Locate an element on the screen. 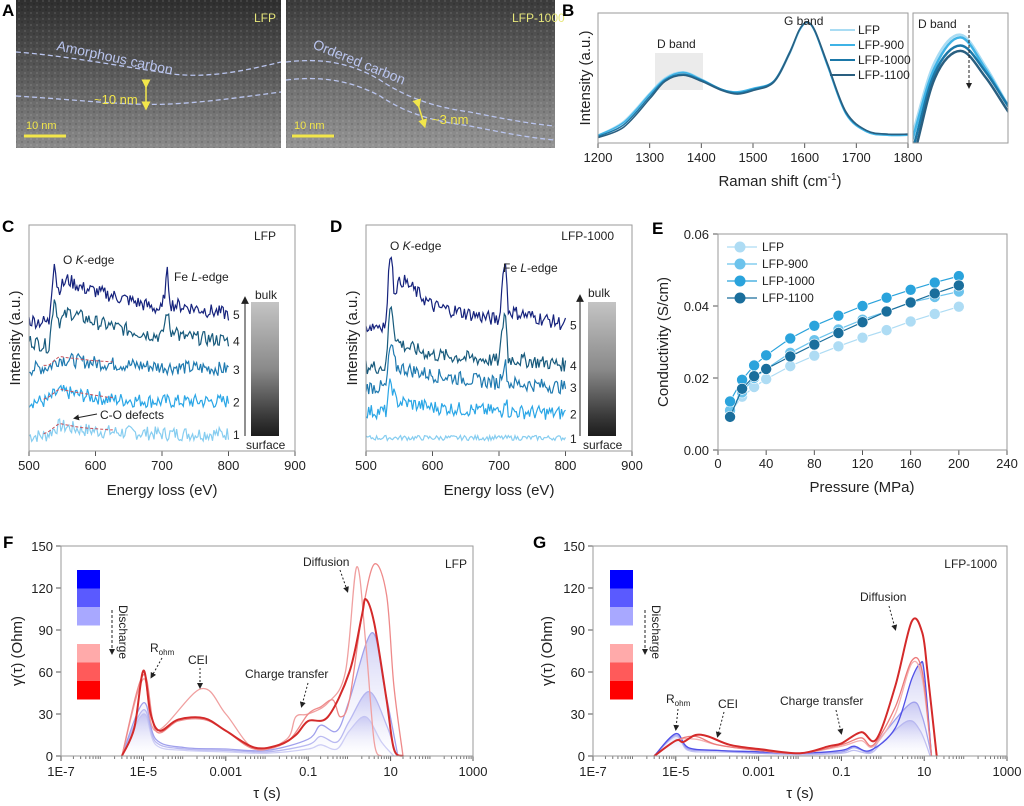 This screenshot has height=806, width=1024. x-tick-label: 1800 is located at coordinates (908, 157).